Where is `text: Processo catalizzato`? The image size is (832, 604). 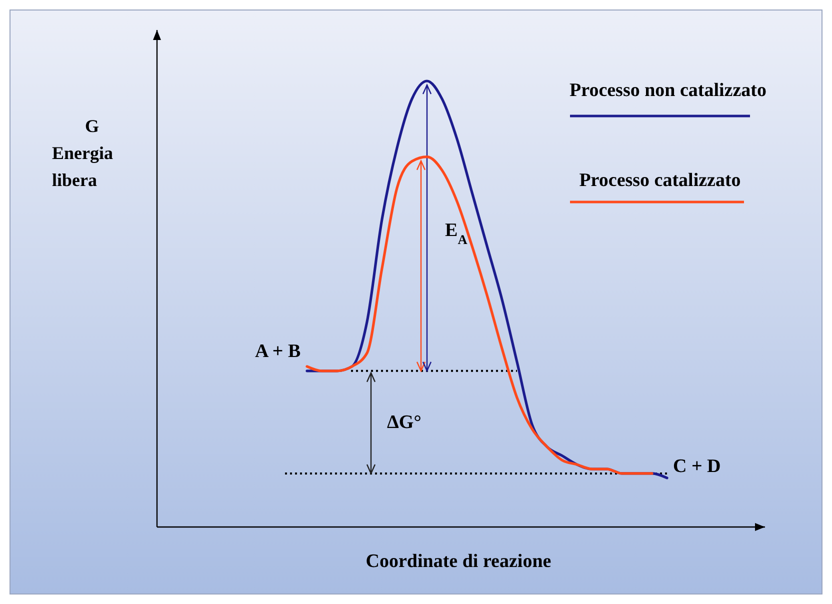 text: Processo catalizzato is located at coordinates (660, 180).